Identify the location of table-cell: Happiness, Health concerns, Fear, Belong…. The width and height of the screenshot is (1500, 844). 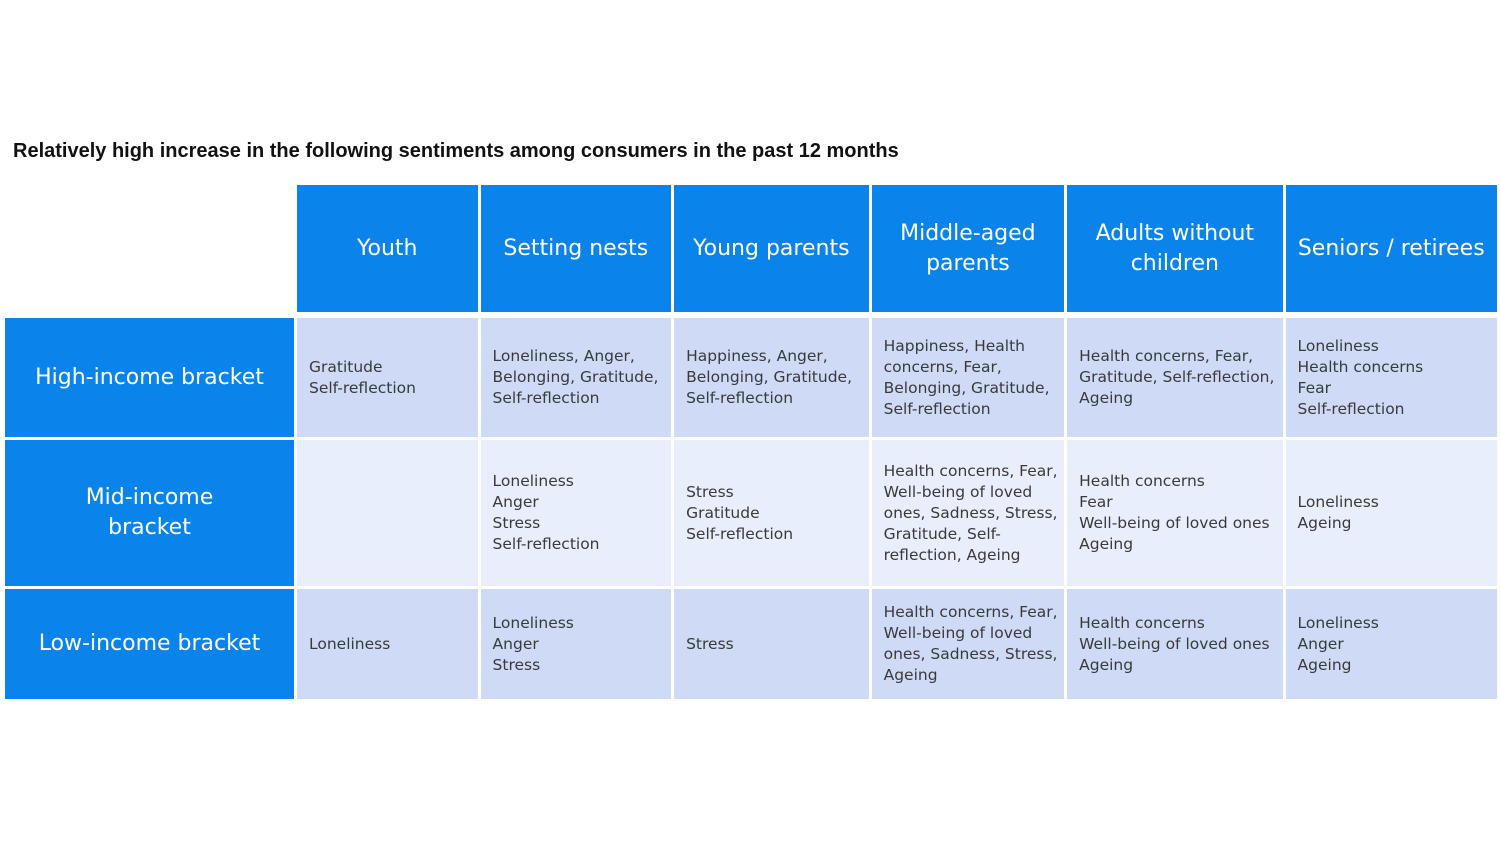
(968, 376).